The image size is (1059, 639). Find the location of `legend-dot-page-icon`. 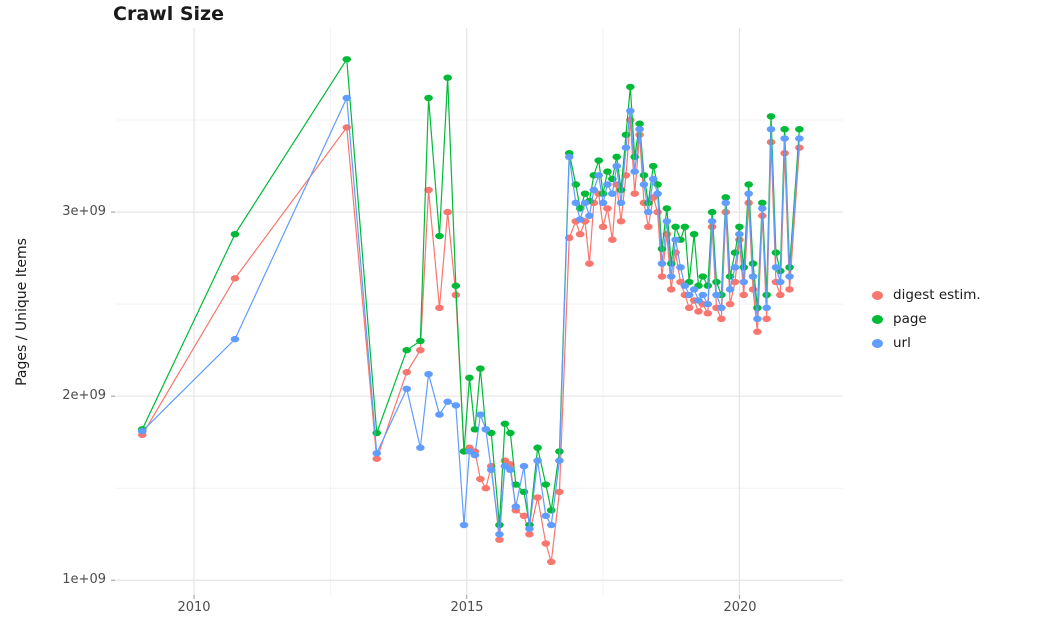

legend-dot-page-icon is located at coordinates (877, 319).